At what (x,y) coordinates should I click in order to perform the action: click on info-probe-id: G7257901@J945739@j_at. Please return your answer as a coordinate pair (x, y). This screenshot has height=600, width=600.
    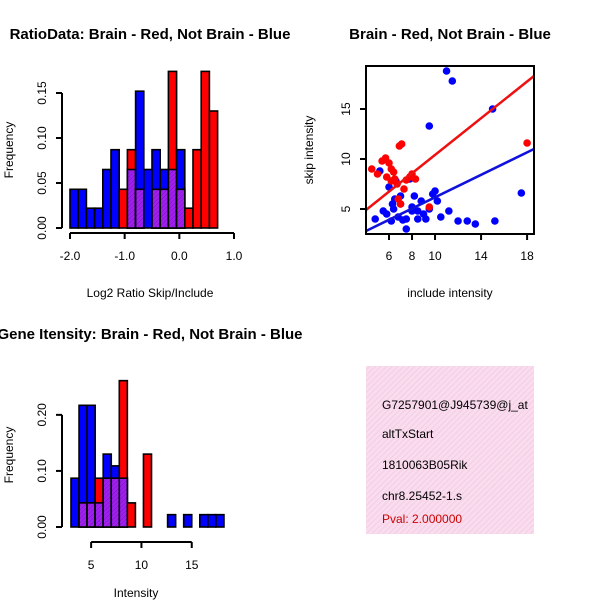
    Looking at the image, I should click on (455, 405).